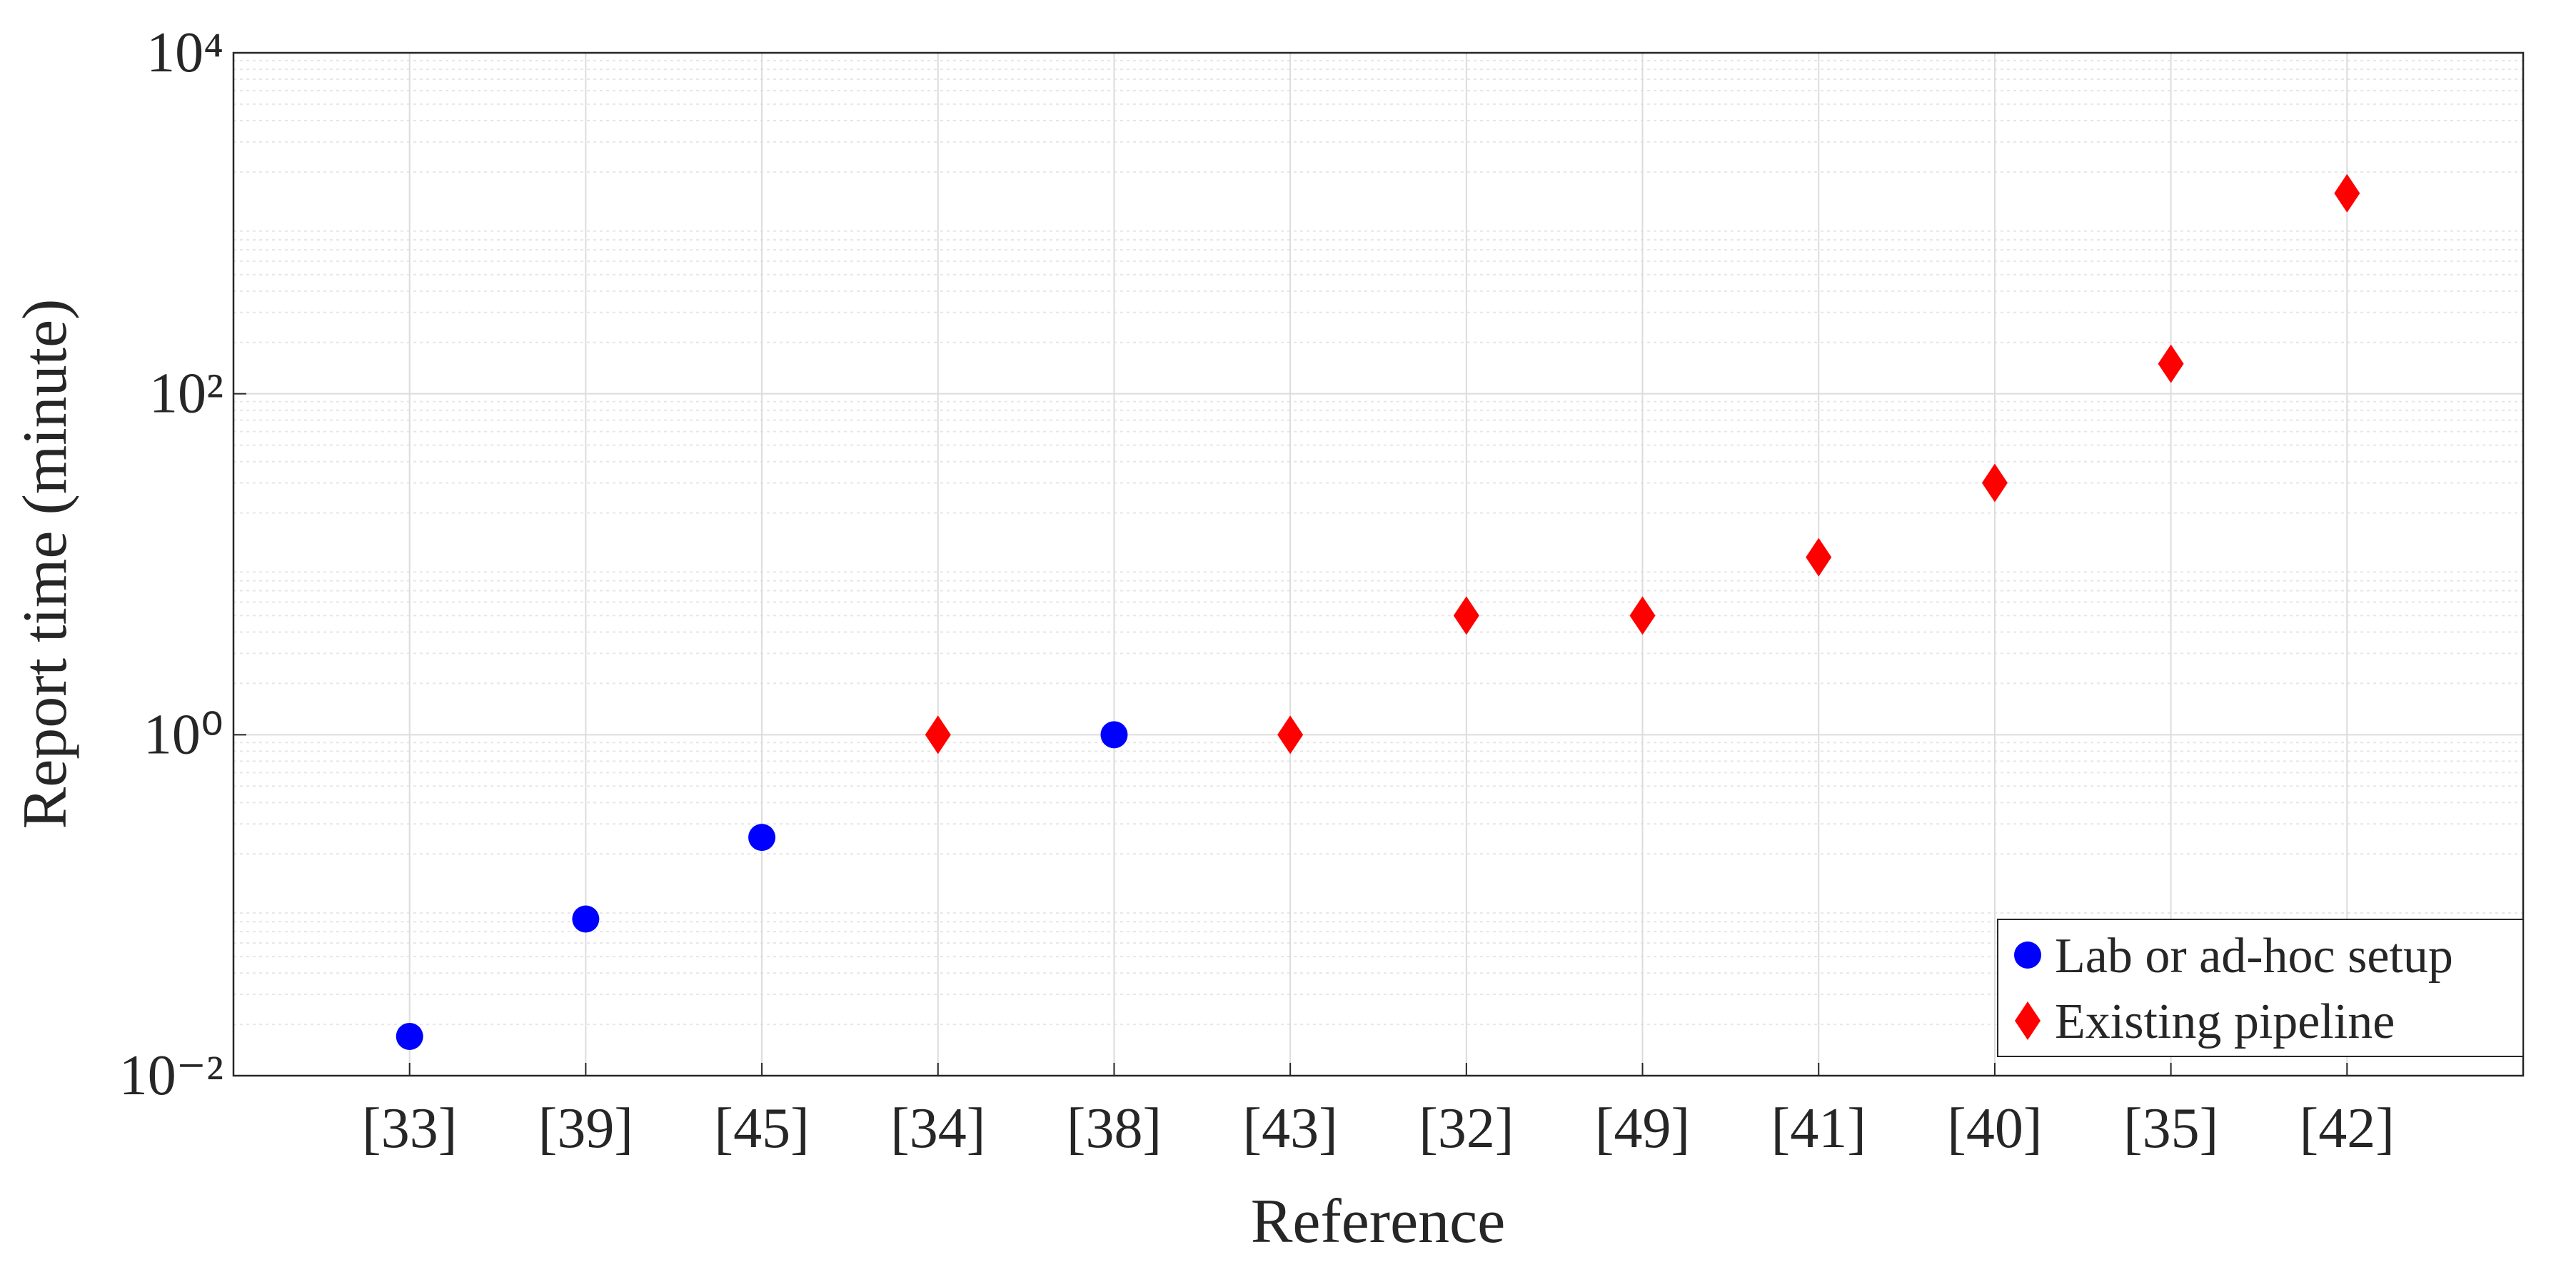  What do you see at coordinates (1819, 1128) in the screenshot?
I see `x-tick-label: [41]` at bounding box center [1819, 1128].